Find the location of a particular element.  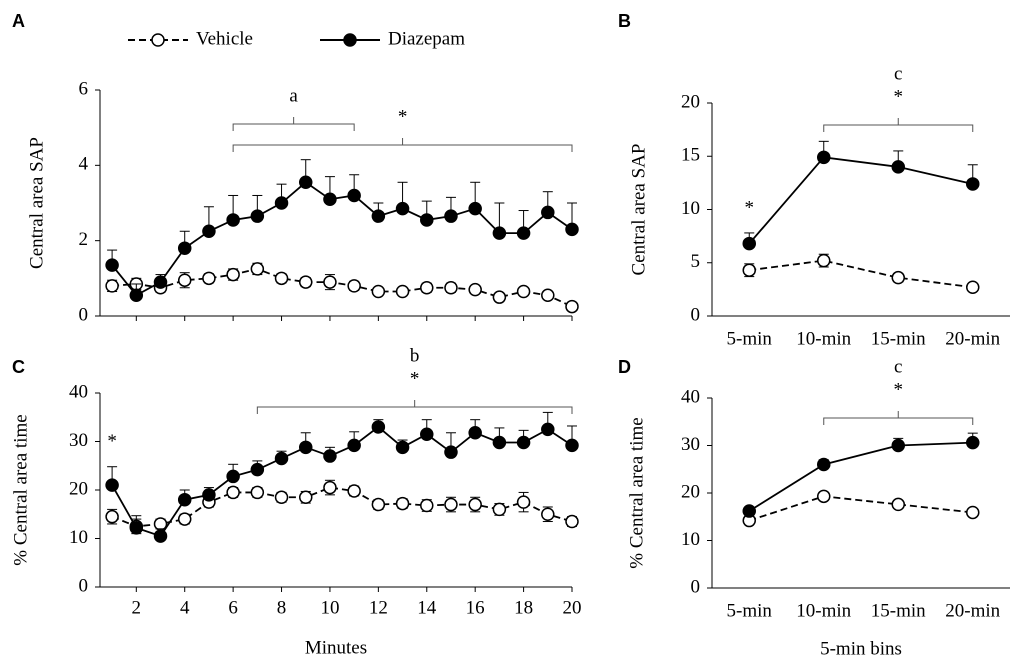

panel-label: B is located at coordinates (624, 21).